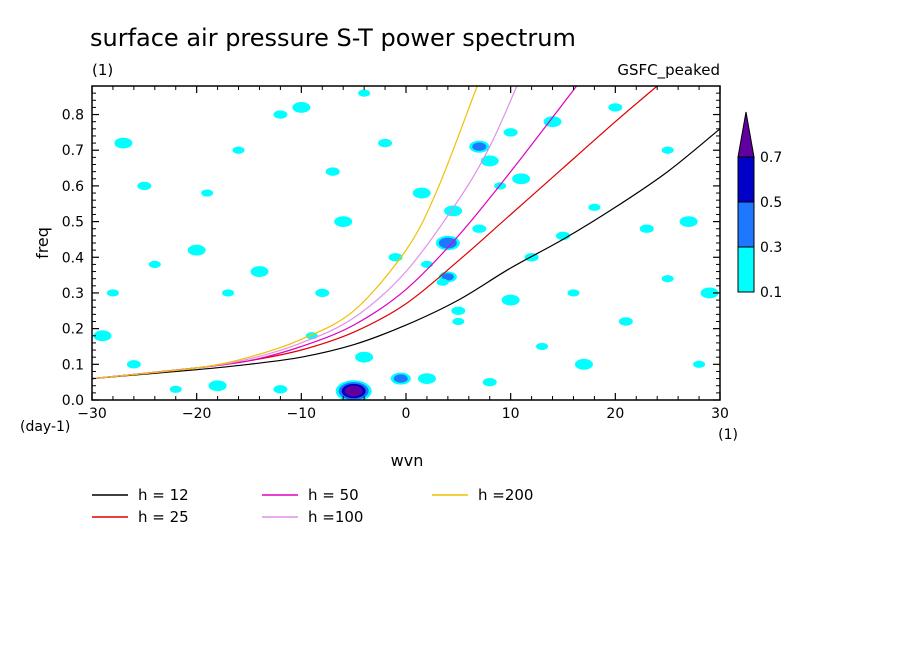 The image size is (904, 654). I want to click on y-tick-label: 0.8, so click(73, 116).